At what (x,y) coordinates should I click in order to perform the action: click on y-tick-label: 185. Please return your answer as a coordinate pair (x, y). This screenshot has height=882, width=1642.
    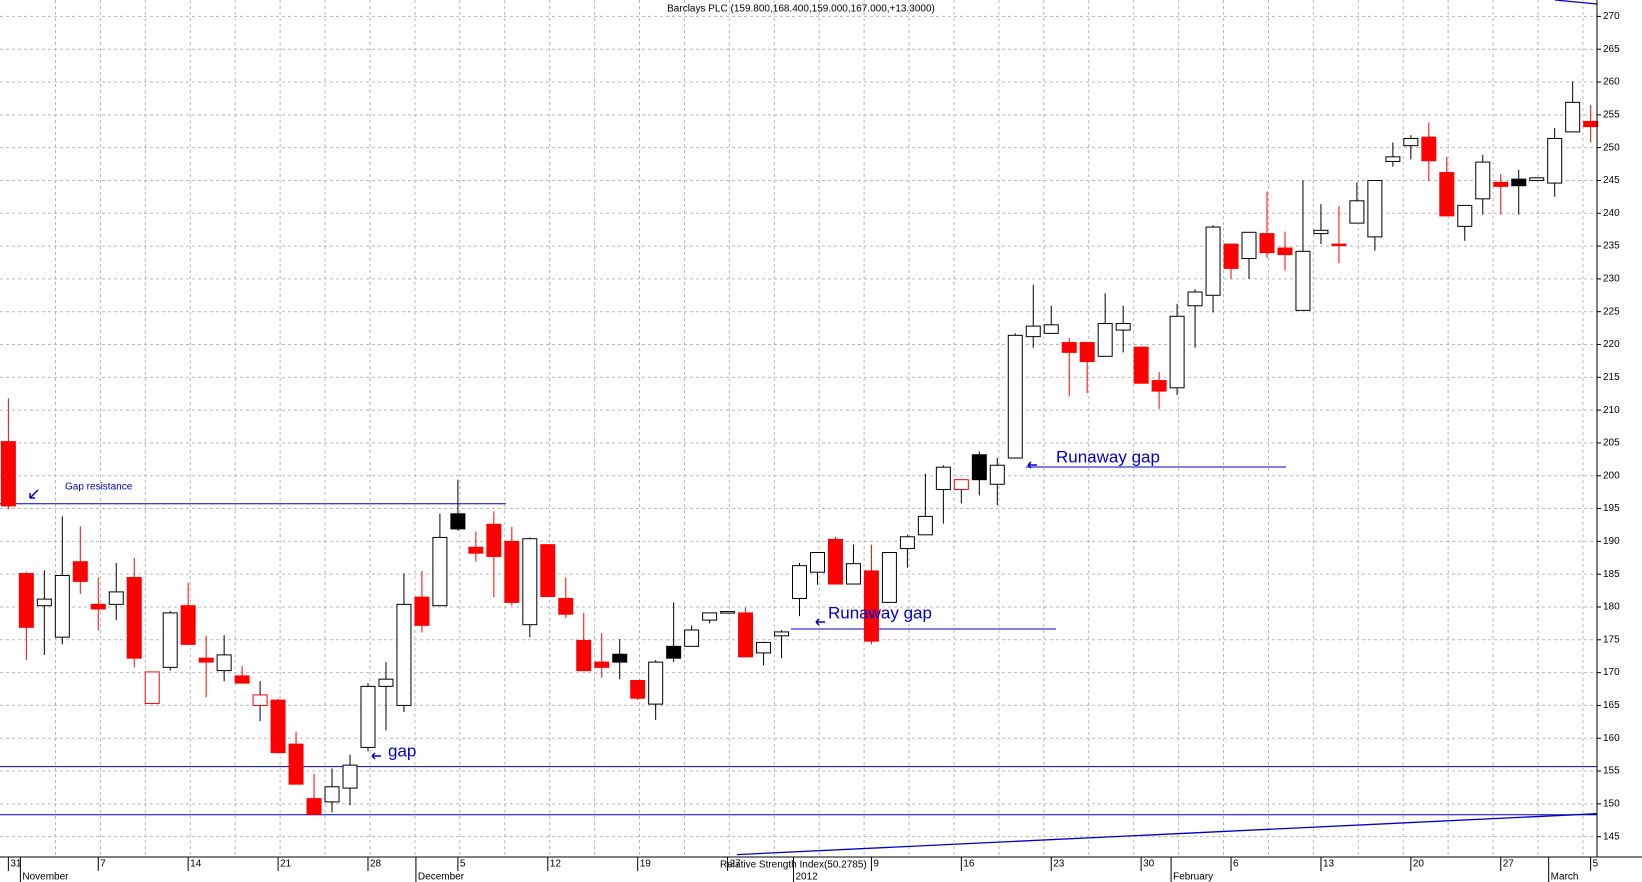
    Looking at the image, I should click on (1611, 574).